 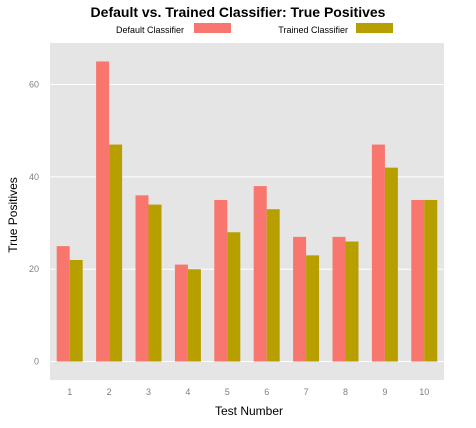 What do you see at coordinates (34, 85) in the screenshot?
I see `y-tick-label-60: 60` at bounding box center [34, 85].